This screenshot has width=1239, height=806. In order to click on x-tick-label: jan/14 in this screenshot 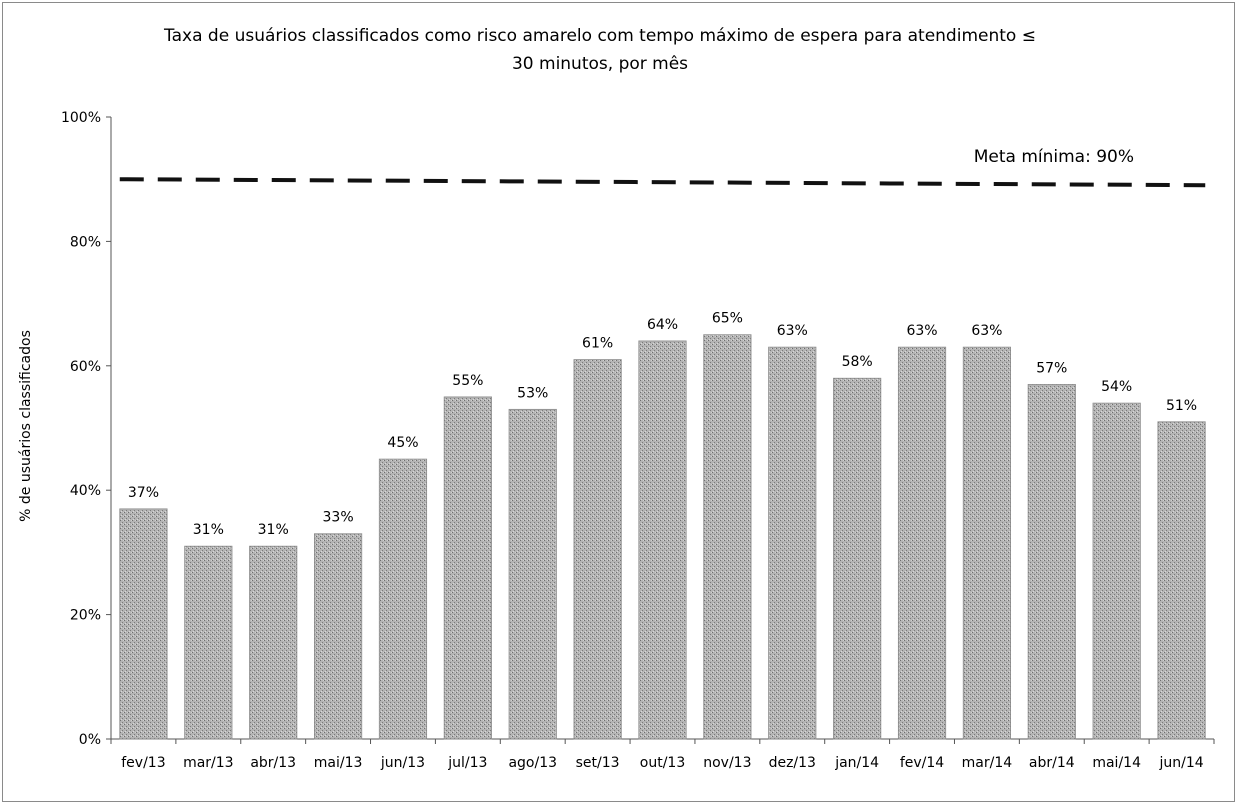, I will do `click(856, 763)`.